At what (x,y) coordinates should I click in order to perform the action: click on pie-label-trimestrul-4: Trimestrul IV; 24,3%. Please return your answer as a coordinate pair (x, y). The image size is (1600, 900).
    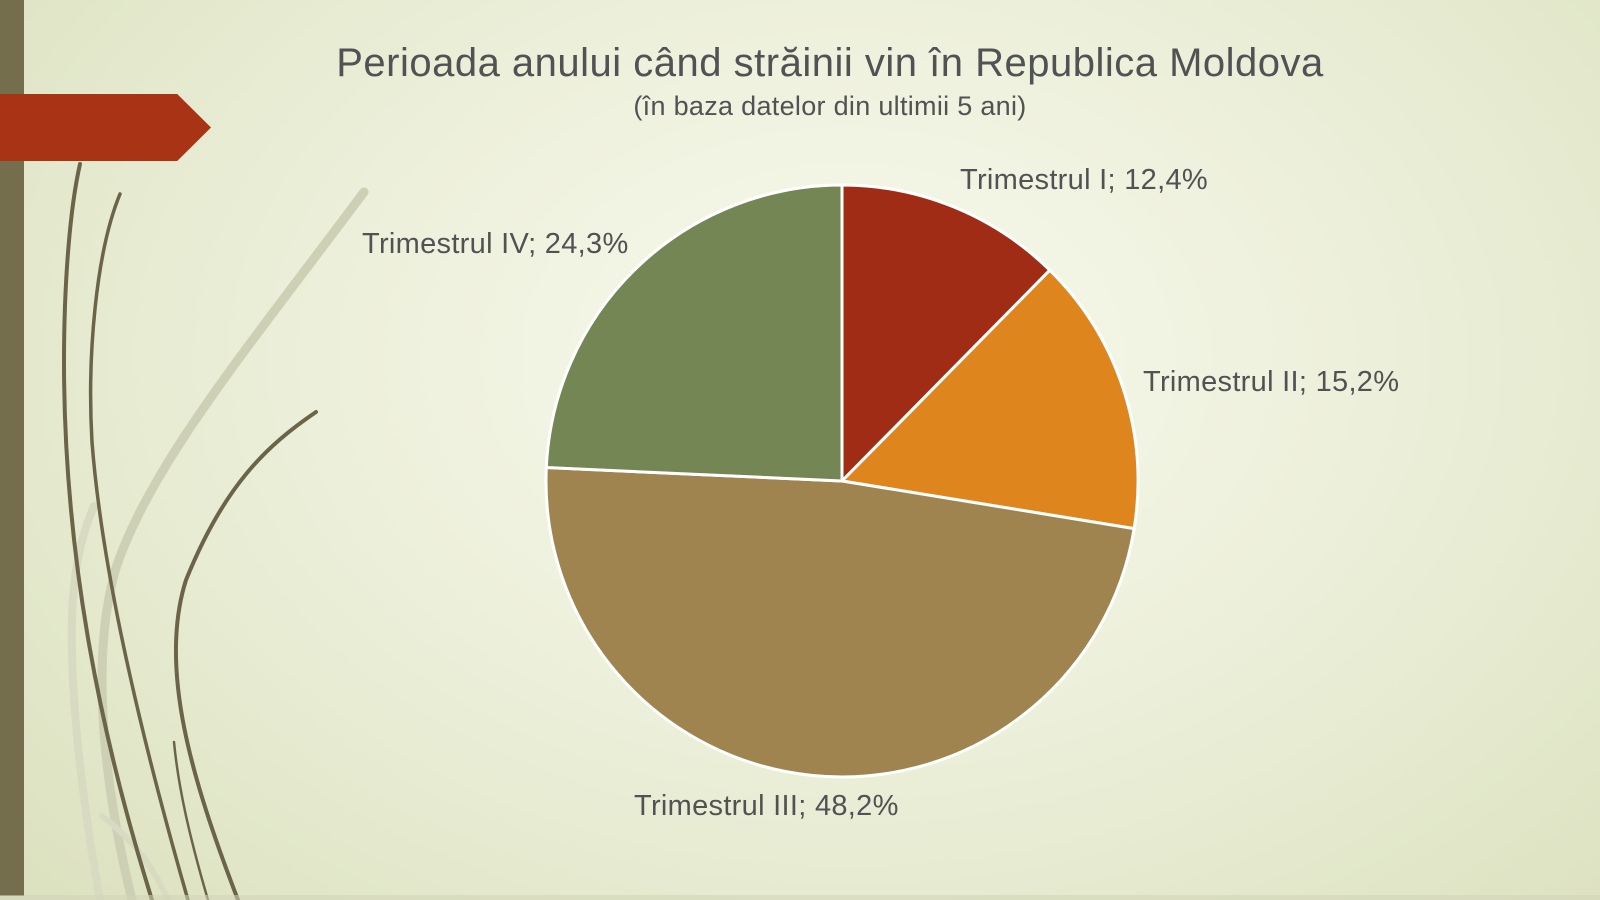
    Looking at the image, I should click on (495, 244).